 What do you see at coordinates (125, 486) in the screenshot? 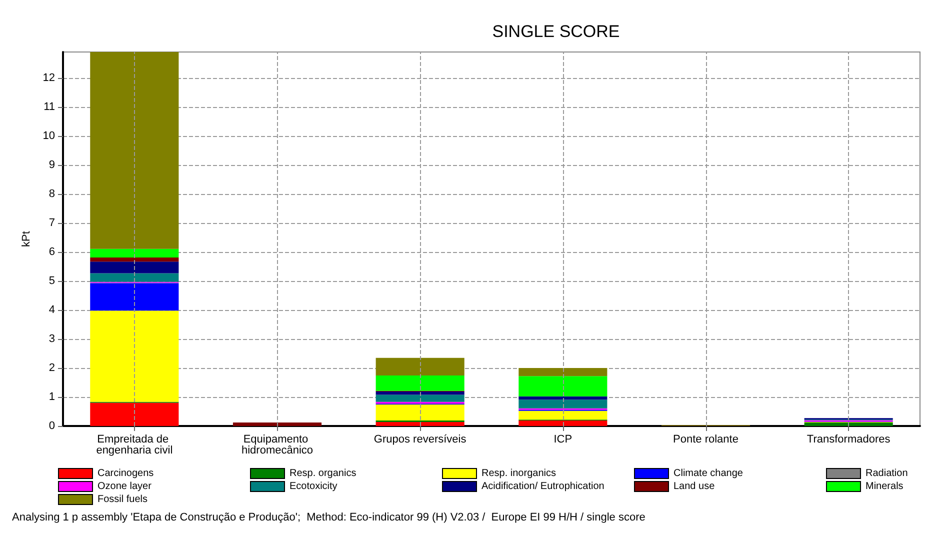
I see `legend-label: Ozone layer` at bounding box center [125, 486].